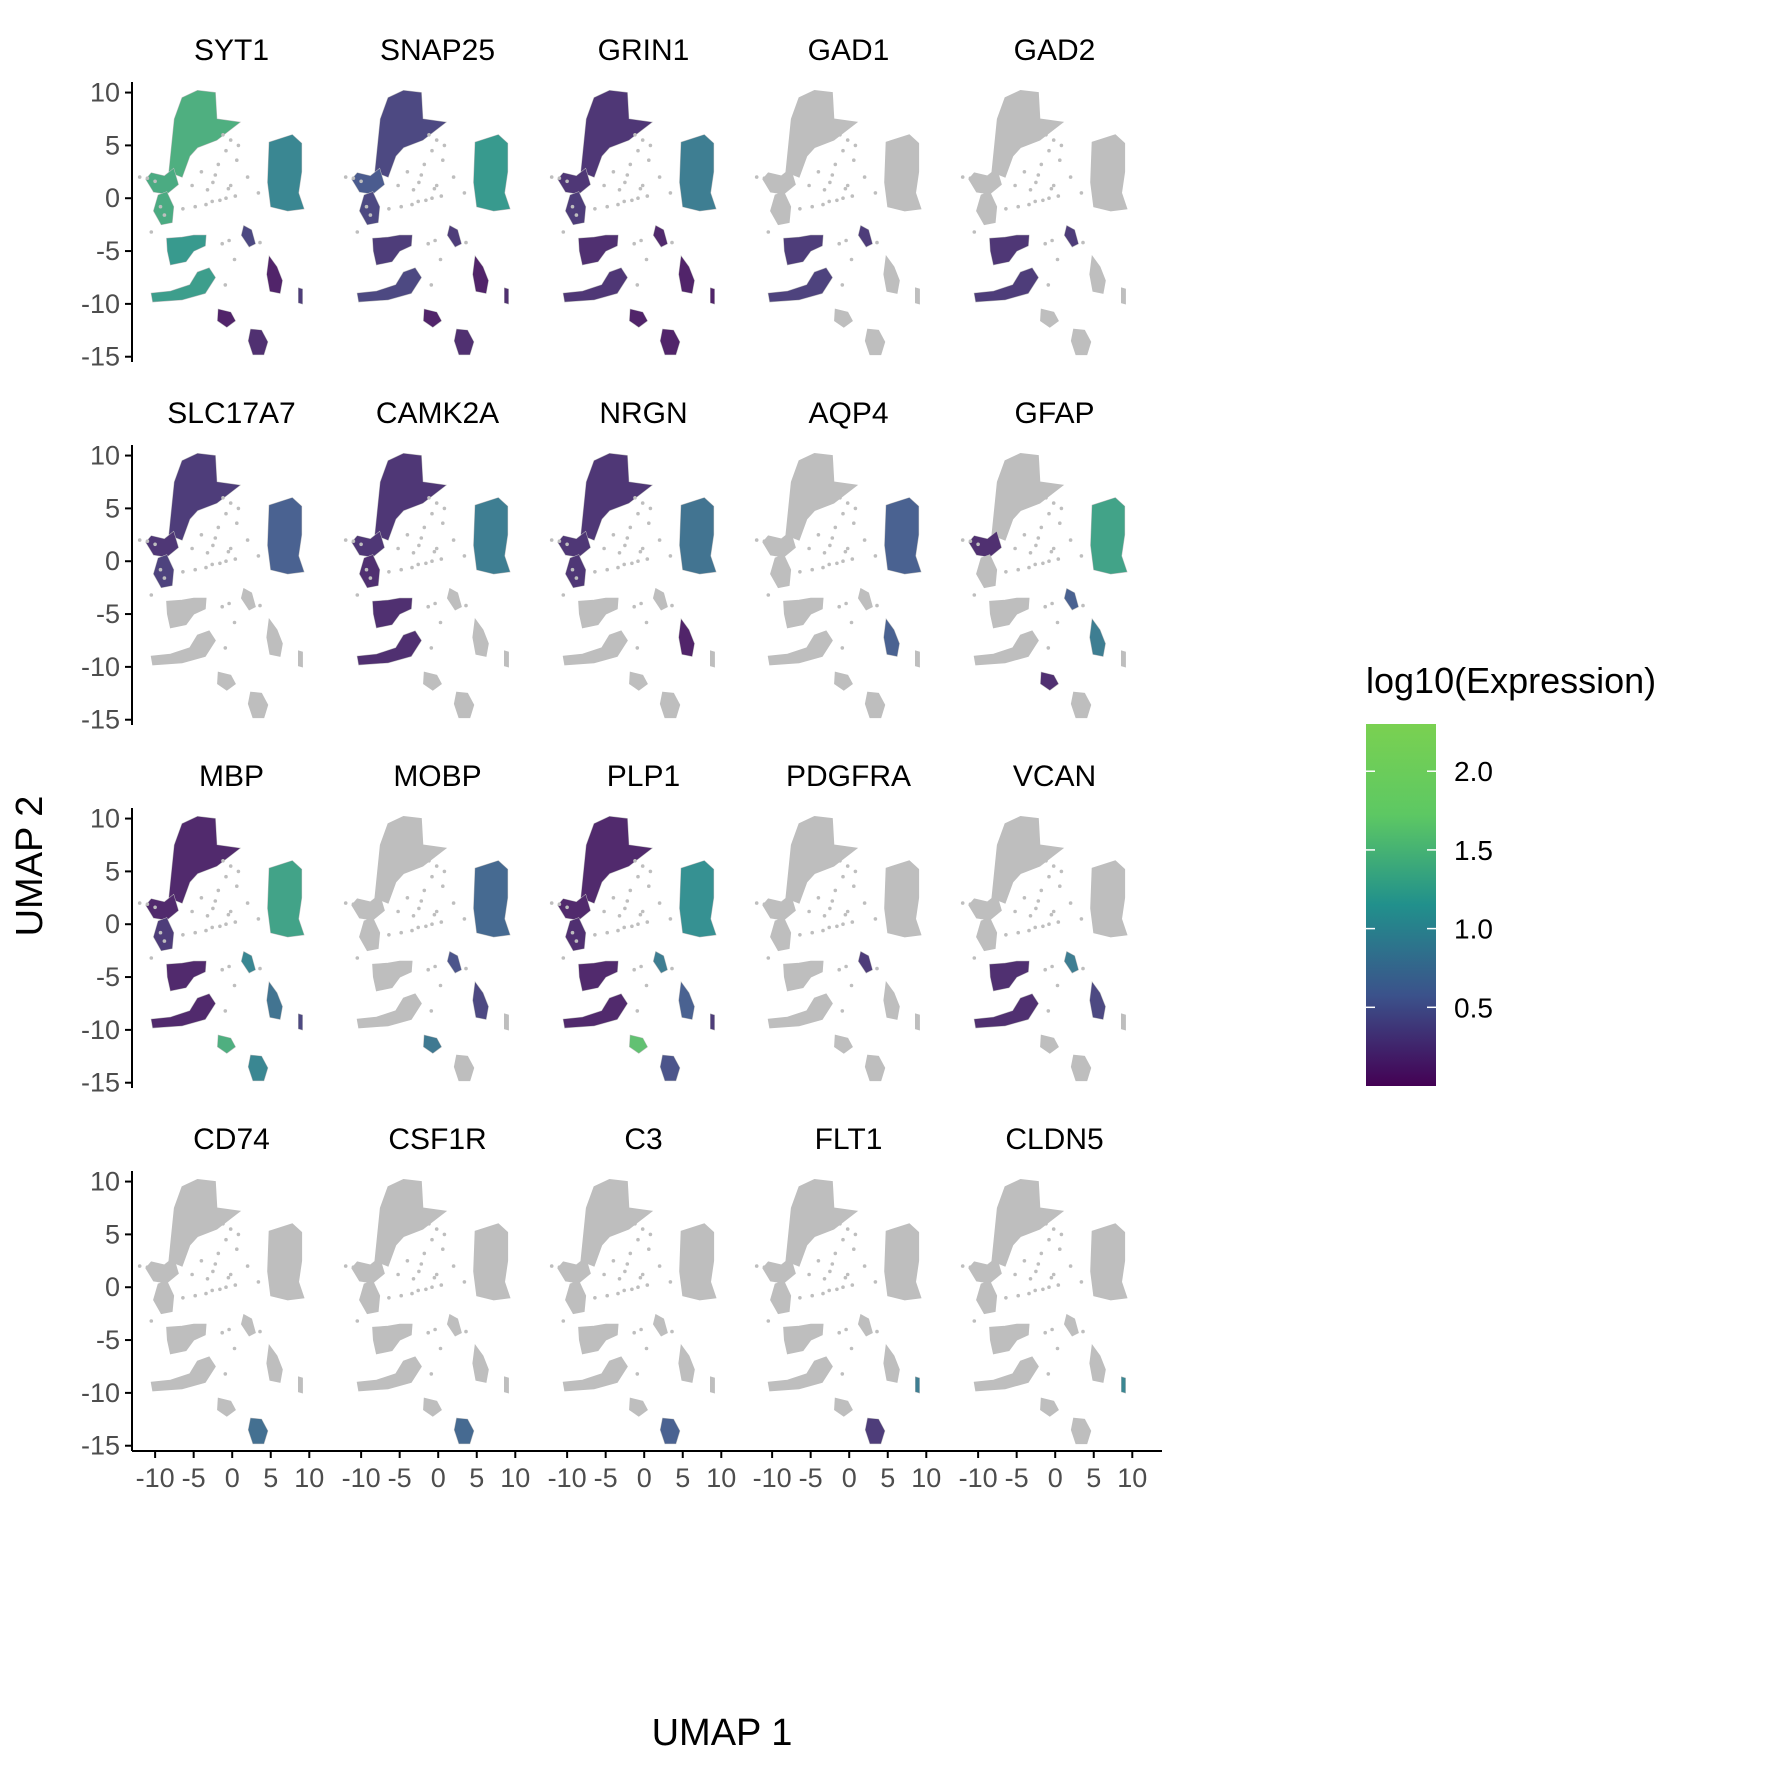 This screenshot has height=1771, width=1771. Describe the element at coordinates (1009, 1339) in the screenshot. I see `cell-cluster-d` at that location.